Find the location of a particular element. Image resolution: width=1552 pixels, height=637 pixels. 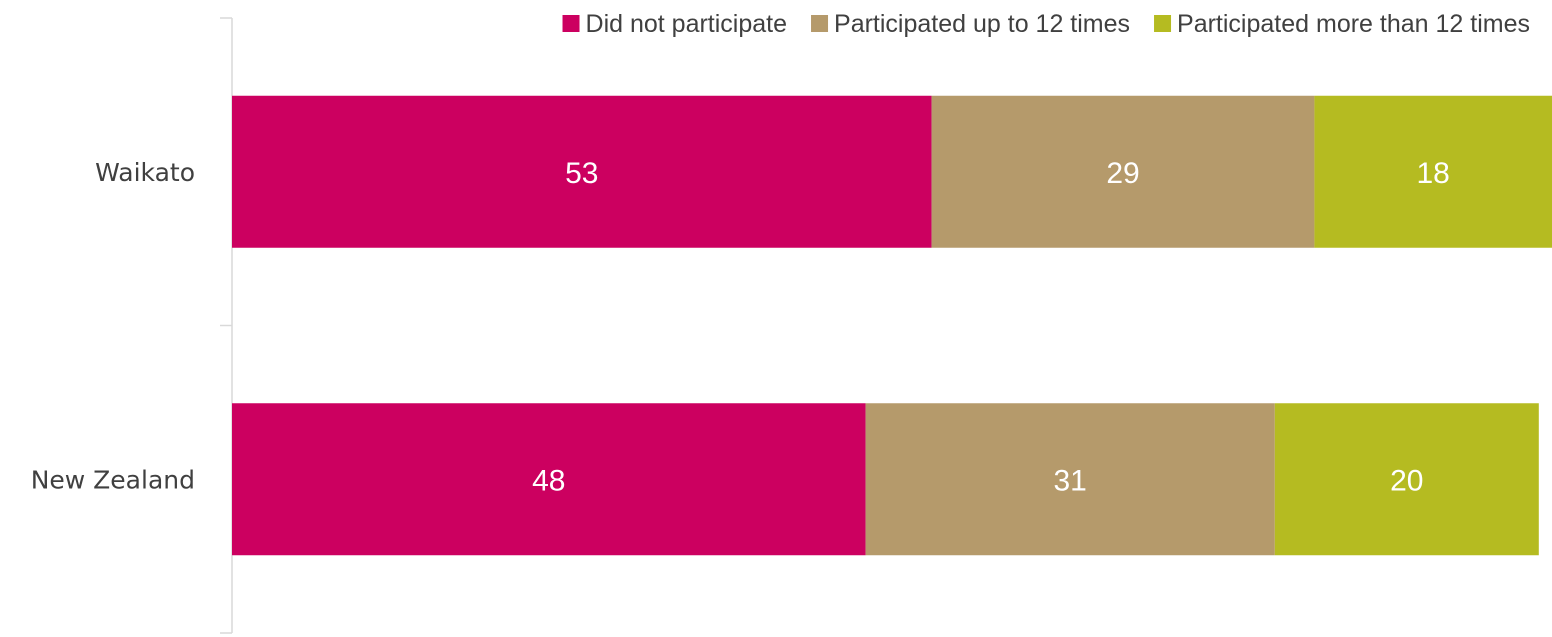

data-label: 31 is located at coordinates (1070, 480).